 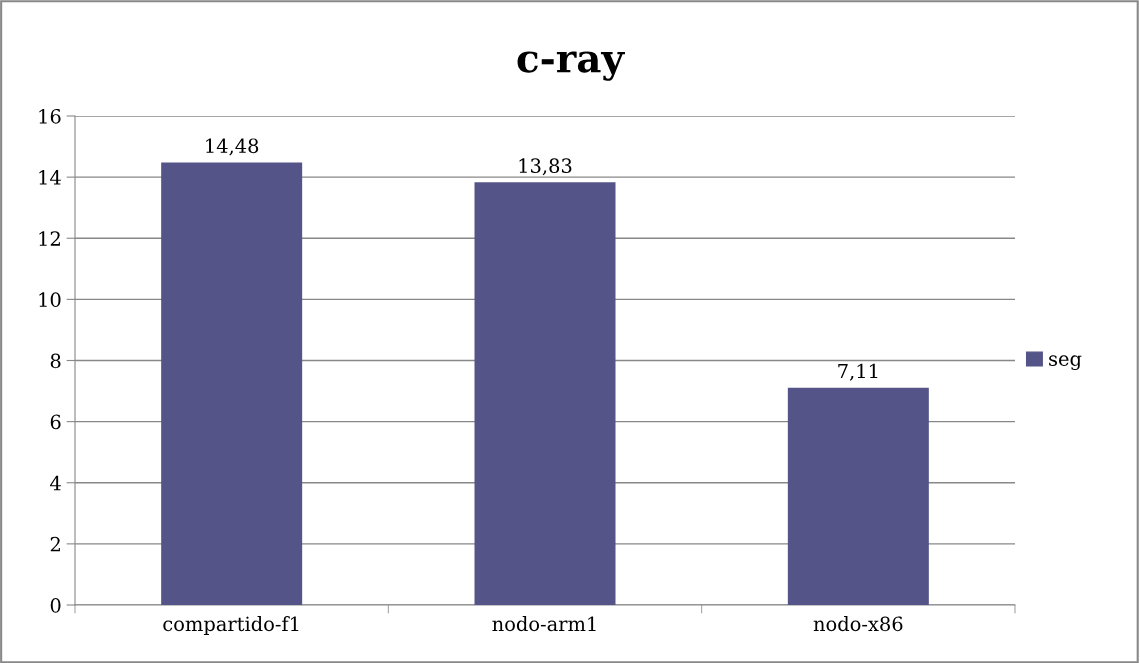 I want to click on x-tick-label: nodo-arm1, so click(x=544, y=624).